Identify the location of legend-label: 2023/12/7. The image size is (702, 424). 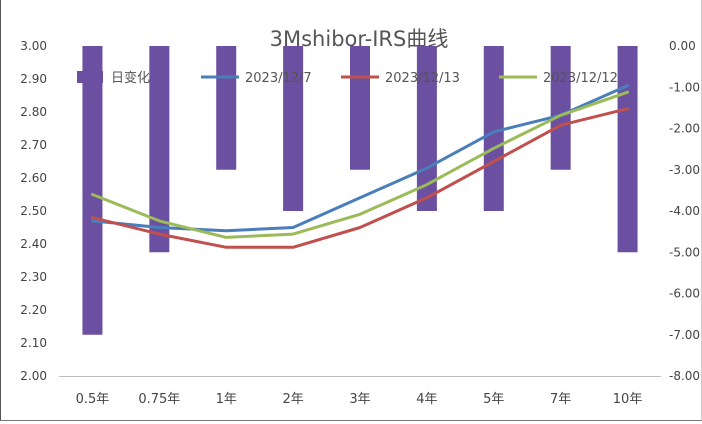
(278, 78).